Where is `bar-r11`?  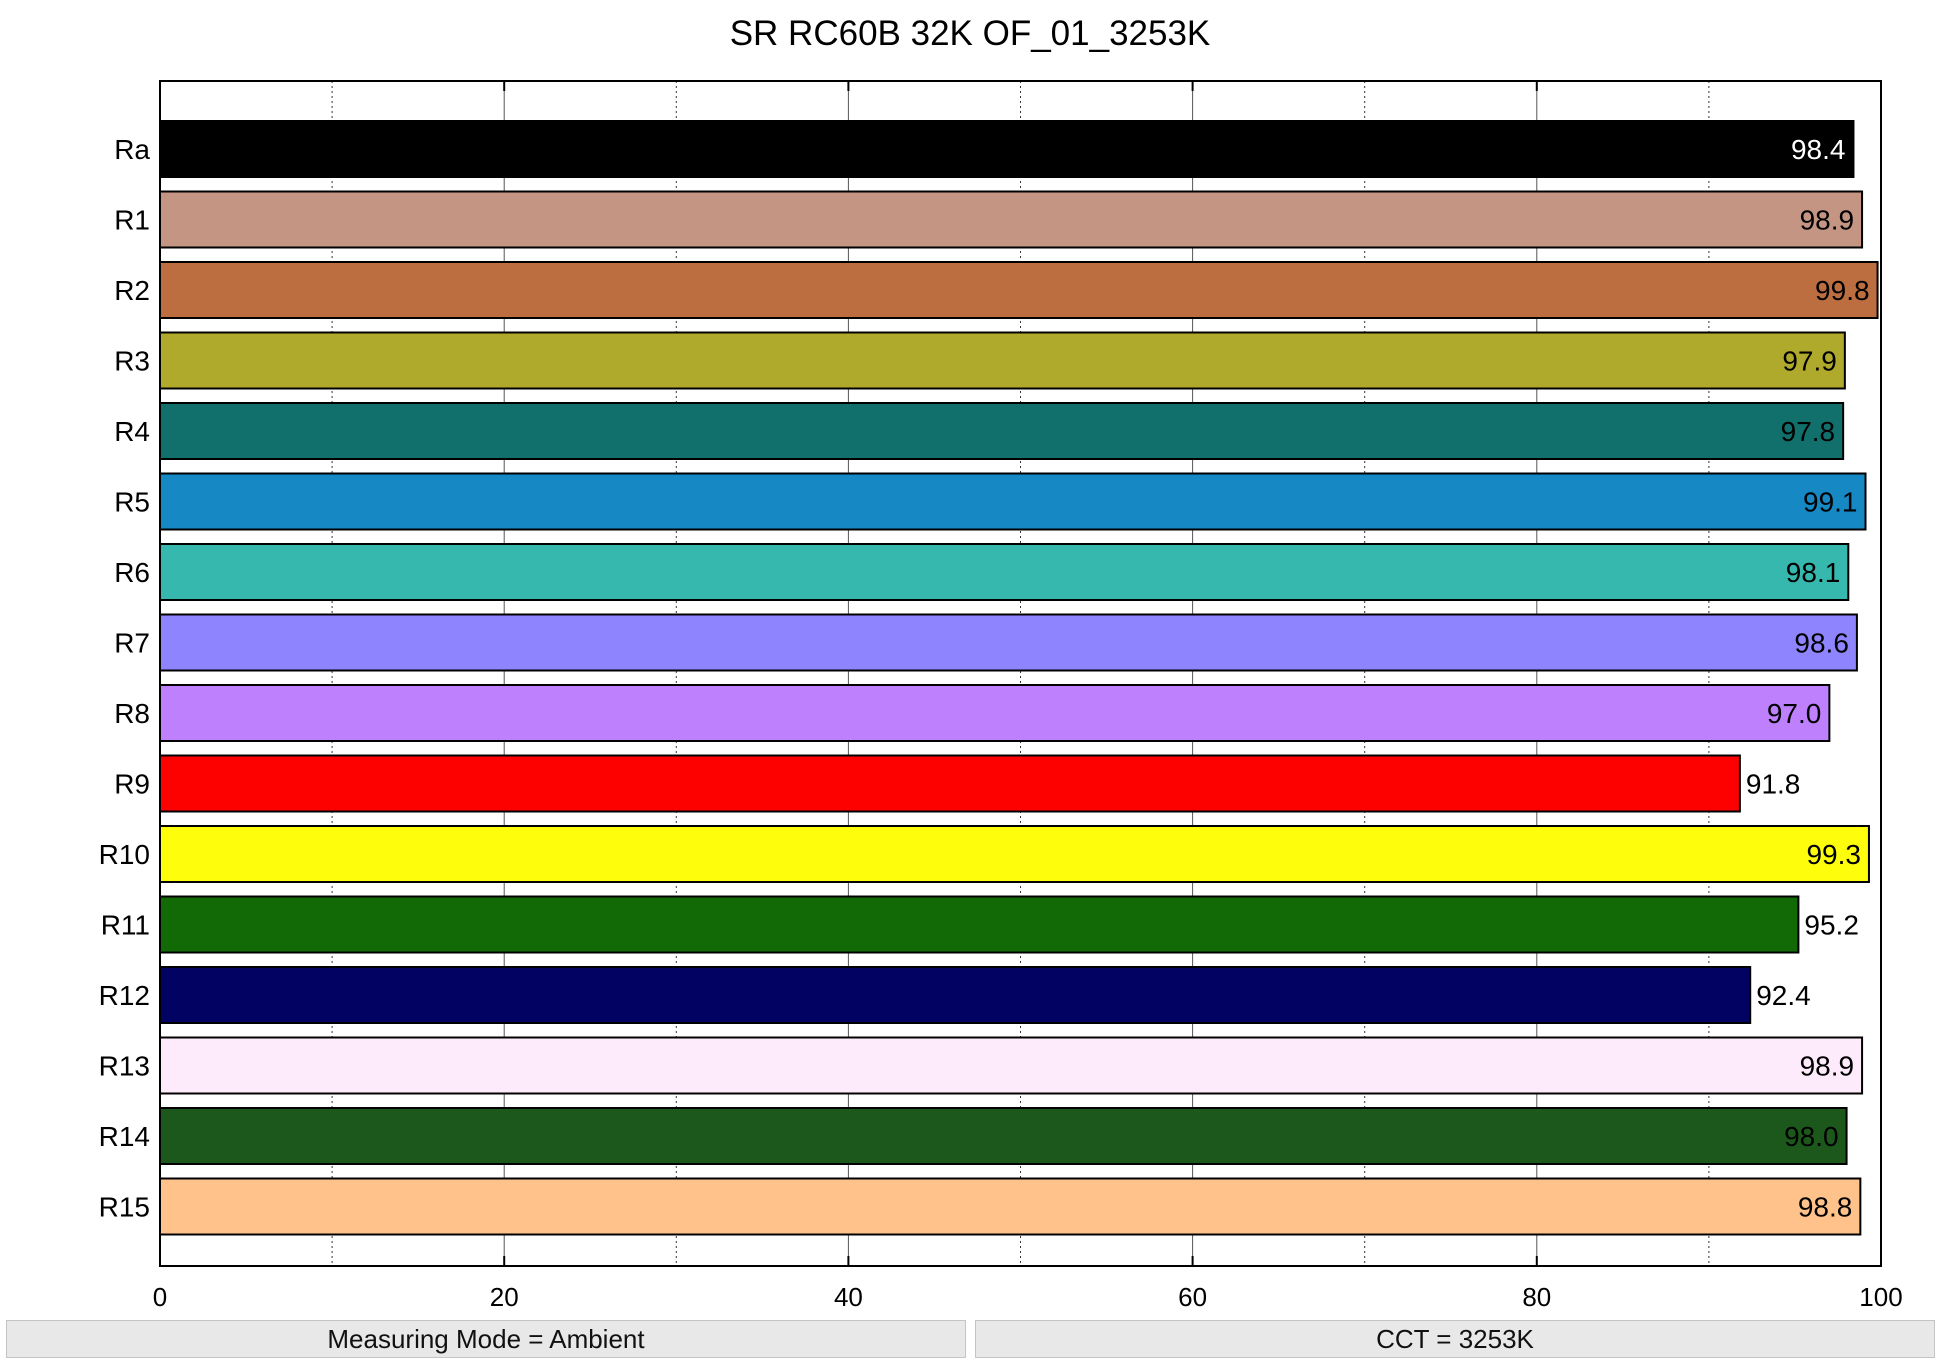
bar-r11 is located at coordinates (979, 924).